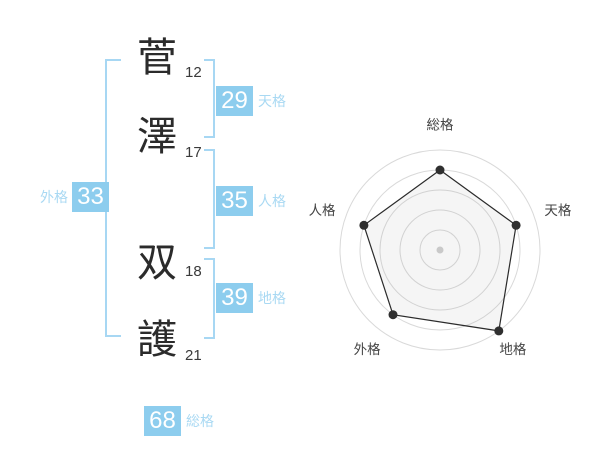 This screenshot has width=600, height=470. Describe the element at coordinates (90, 197) in the screenshot. I see `gaikaku-score-box: 33` at that location.